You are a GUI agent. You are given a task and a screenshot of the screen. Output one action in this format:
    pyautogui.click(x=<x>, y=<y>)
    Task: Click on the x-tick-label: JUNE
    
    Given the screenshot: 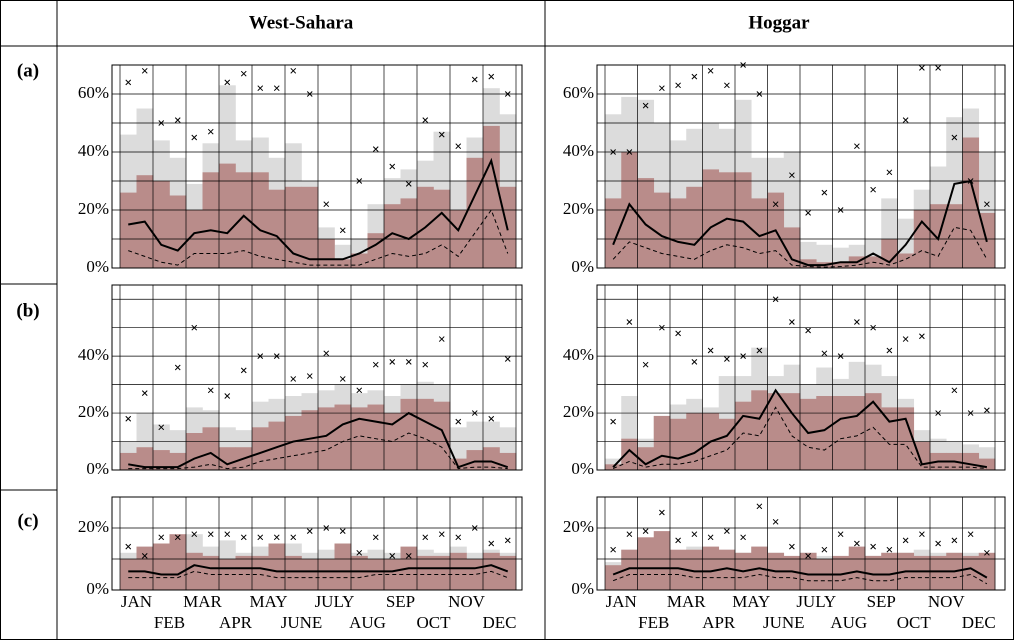 What is the action you would take?
    pyautogui.click(x=302, y=622)
    